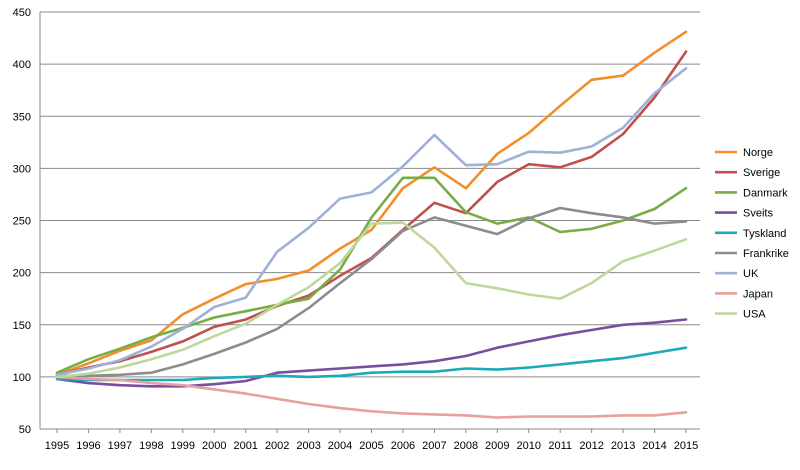  Describe the element at coordinates (22, 222) in the screenshot. I see `y-tick-label: 250` at that location.